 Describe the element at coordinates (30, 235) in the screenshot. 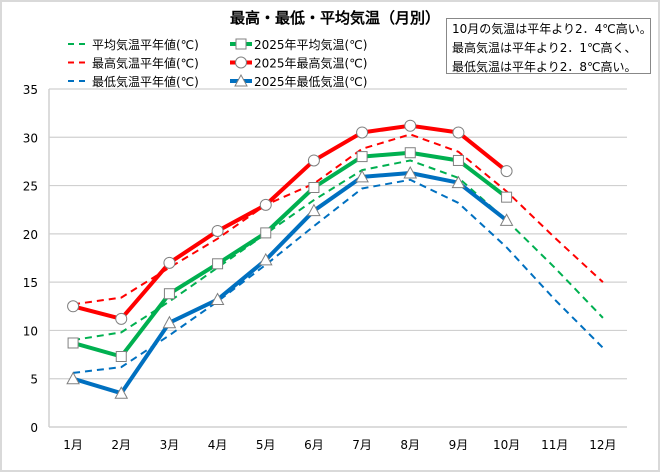

I see `y-tick-label: 20` at that location.